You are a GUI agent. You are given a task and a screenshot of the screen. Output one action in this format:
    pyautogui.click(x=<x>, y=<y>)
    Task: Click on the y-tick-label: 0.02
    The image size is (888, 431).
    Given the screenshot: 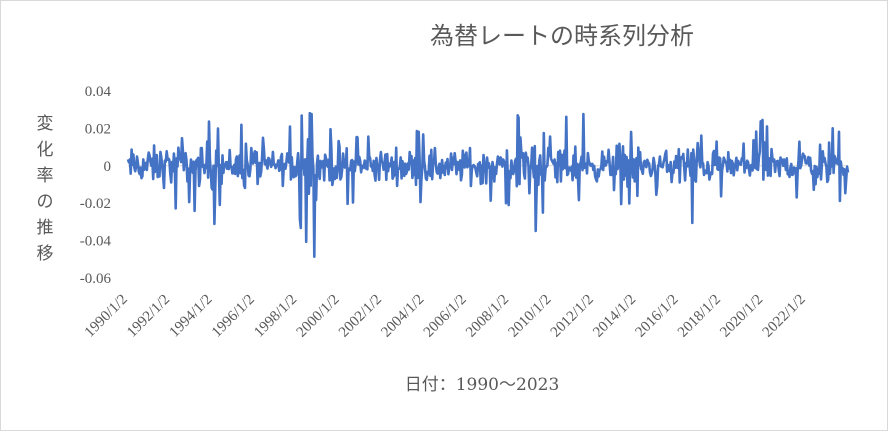 What is the action you would take?
    pyautogui.click(x=98, y=129)
    